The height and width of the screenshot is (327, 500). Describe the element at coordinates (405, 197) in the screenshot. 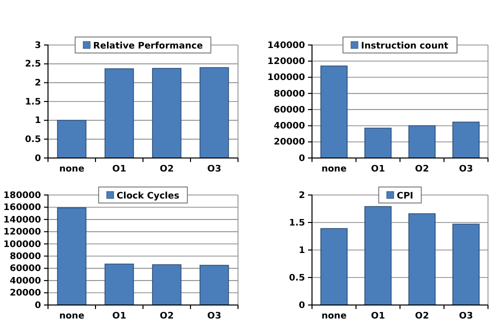

I see `legend-label: CPI` at that location.